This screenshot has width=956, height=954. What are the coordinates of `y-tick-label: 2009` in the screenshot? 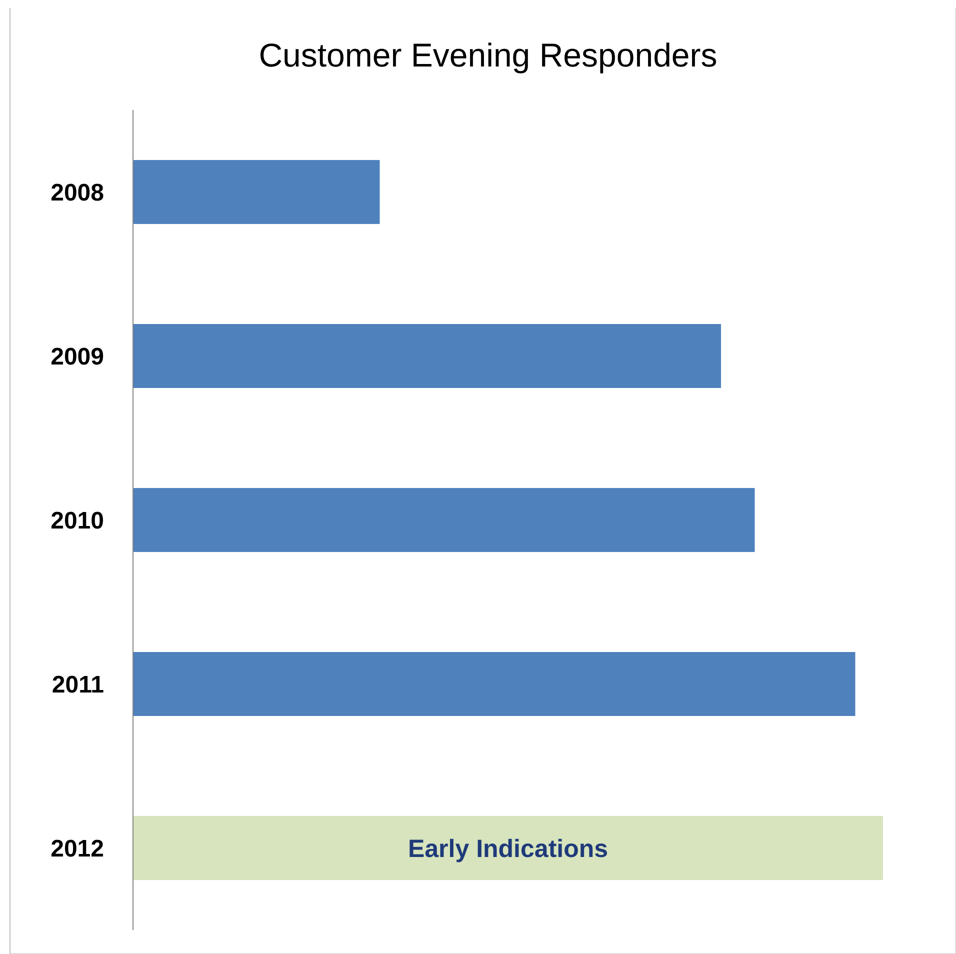 It's located at (77, 356).